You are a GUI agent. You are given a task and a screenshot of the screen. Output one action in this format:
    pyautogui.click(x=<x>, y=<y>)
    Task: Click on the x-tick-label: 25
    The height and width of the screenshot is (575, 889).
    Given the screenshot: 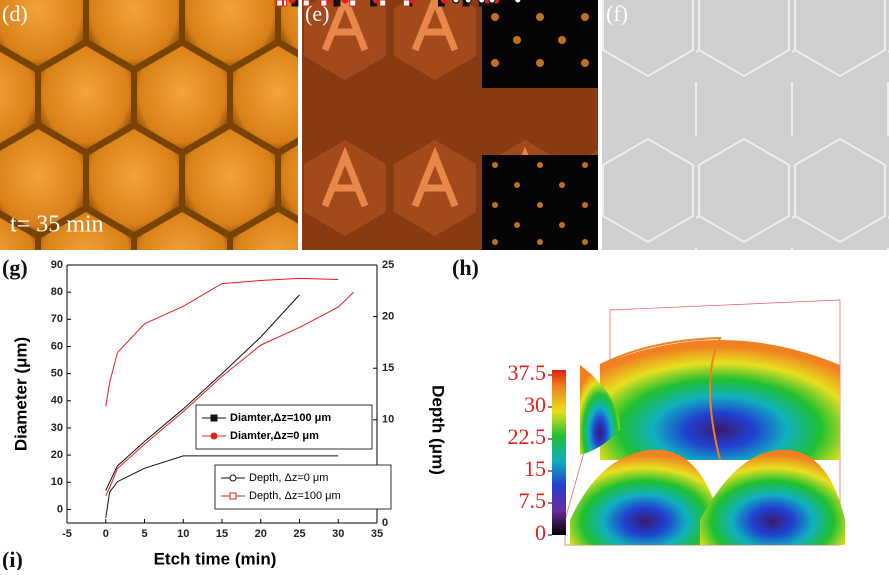 What is the action you would take?
    pyautogui.click(x=299, y=534)
    